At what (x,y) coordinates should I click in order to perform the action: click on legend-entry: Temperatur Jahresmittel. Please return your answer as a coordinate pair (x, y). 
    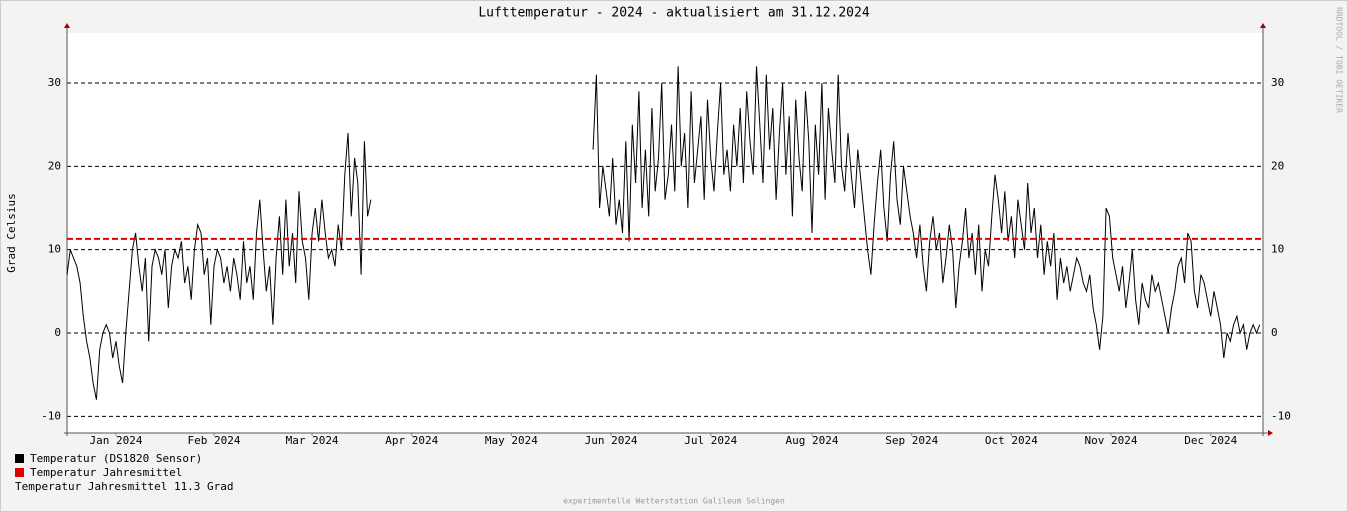
    Looking at the image, I should click on (106, 472).